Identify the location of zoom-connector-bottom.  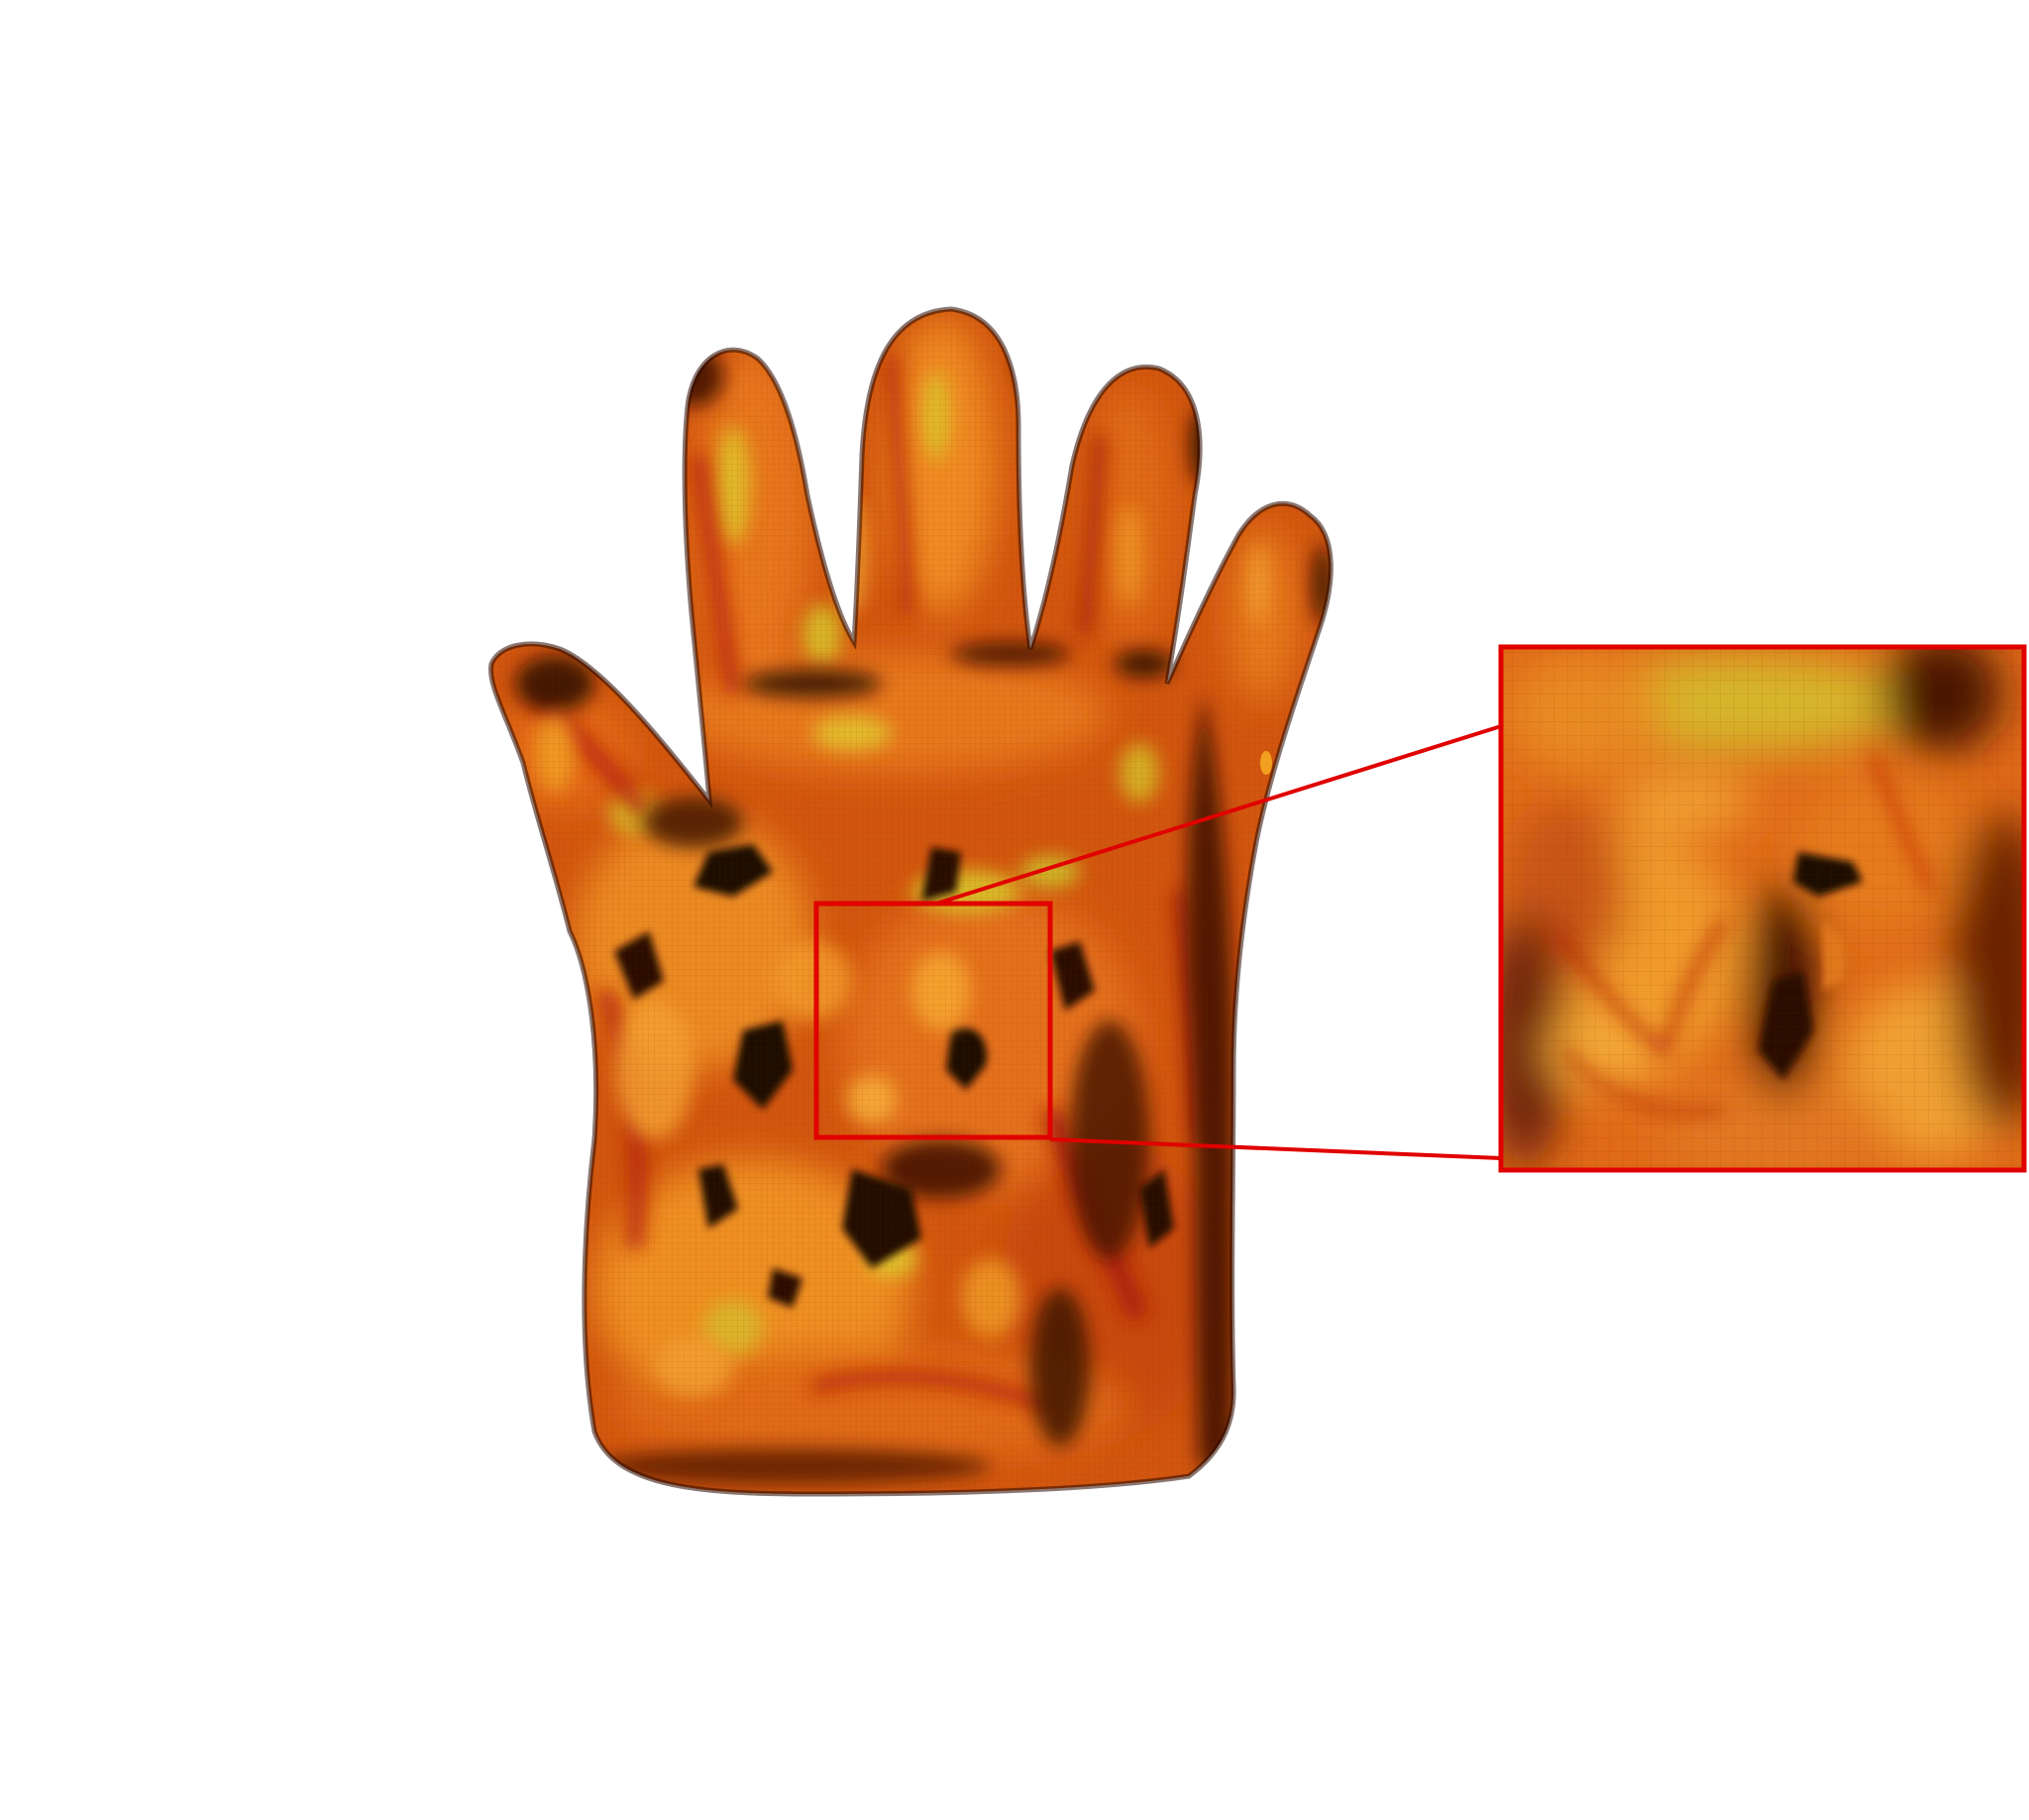
(1276, 1148).